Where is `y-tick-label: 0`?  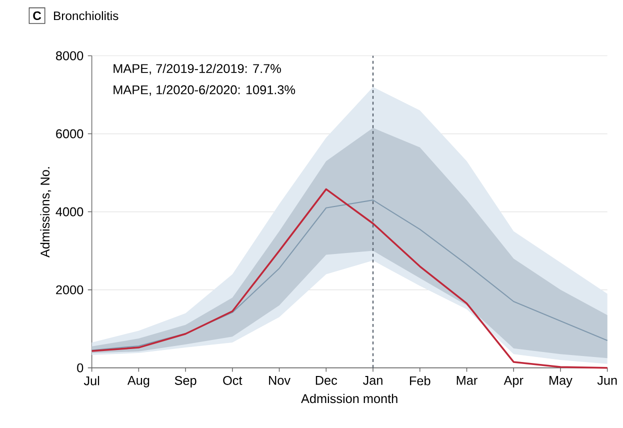 y-tick-label: 0 is located at coordinates (80, 367).